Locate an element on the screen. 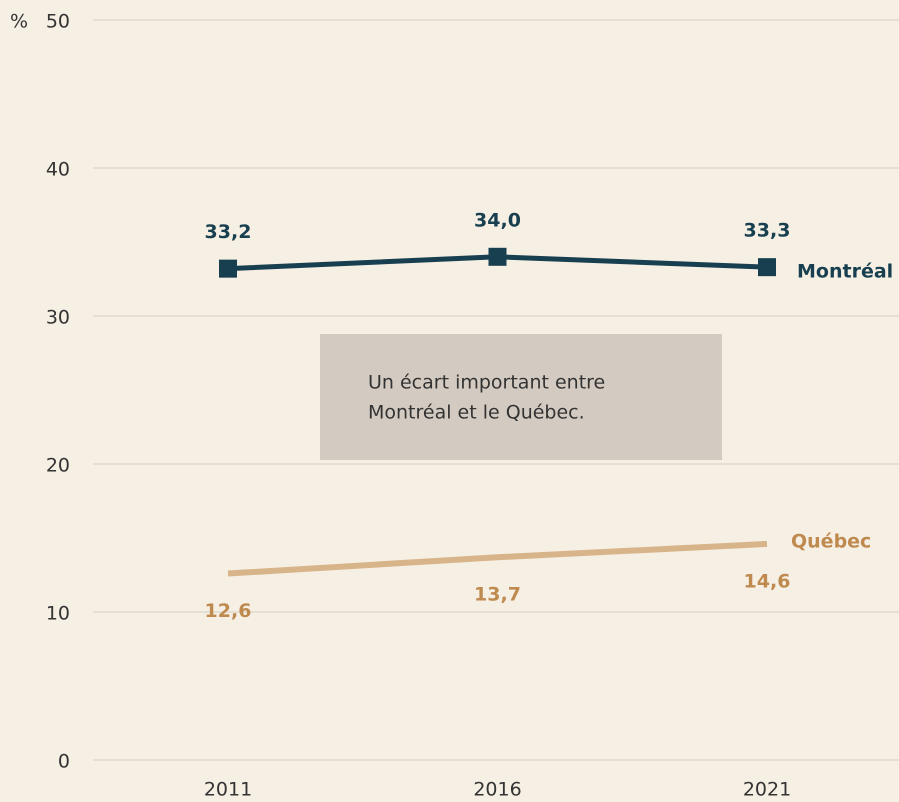 This screenshot has width=899, height=802. y-unit: % is located at coordinates (19, 22).